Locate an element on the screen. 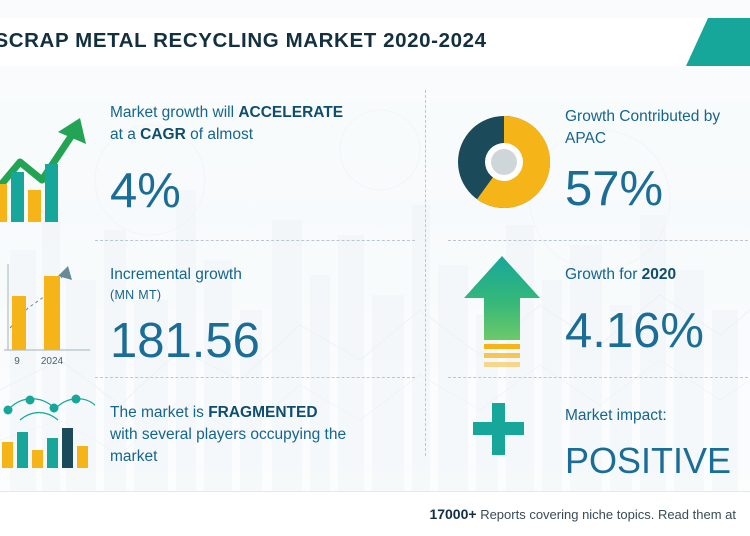 This screenshot has height=536, width=750. incremental-label: Incremental growth is located at coordinates (176, 274).